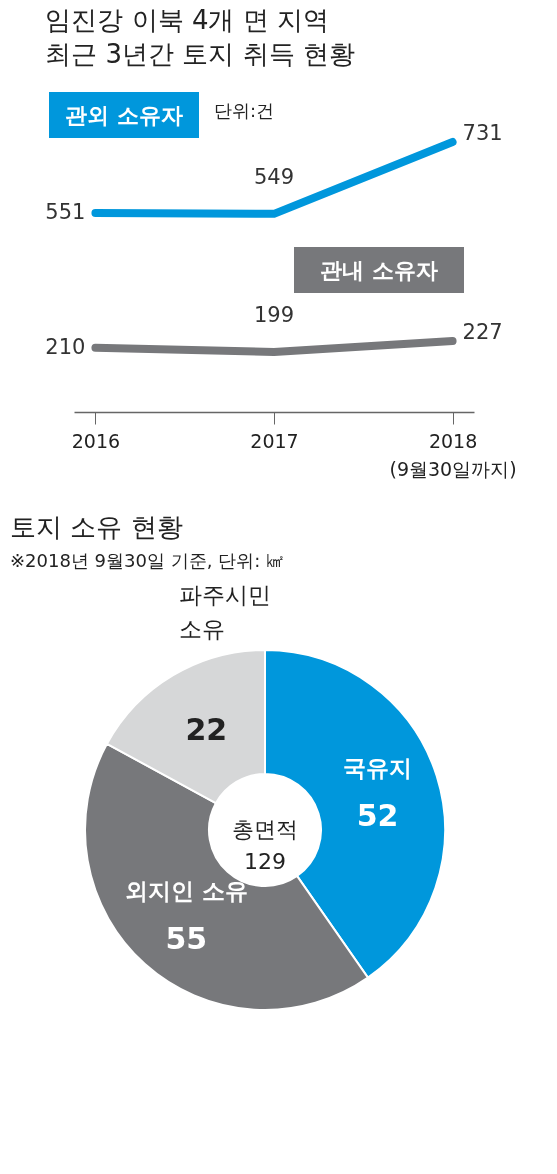  What do you see at coordinates (224, 612) in the screenshot?
I see `slice-label: 파주시민 소유` at bounding box center [224, 612].